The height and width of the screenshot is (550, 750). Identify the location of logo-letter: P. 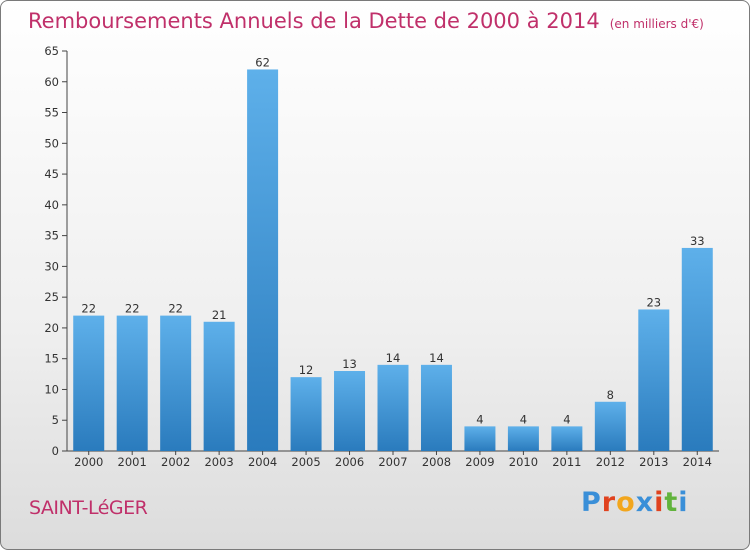
(591, 502).